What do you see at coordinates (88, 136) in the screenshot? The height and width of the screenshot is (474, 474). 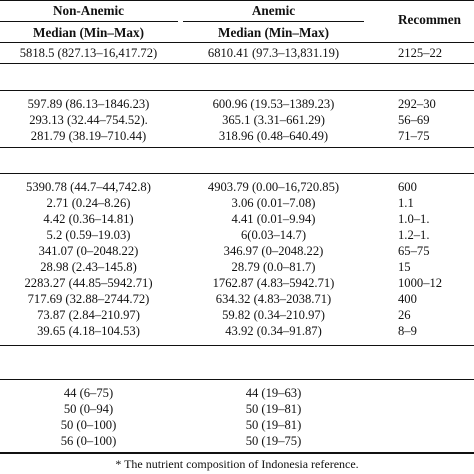 I see `cell-non-anemic: 281.79 (38.19–710.44)` at bounding box center [88, 136].